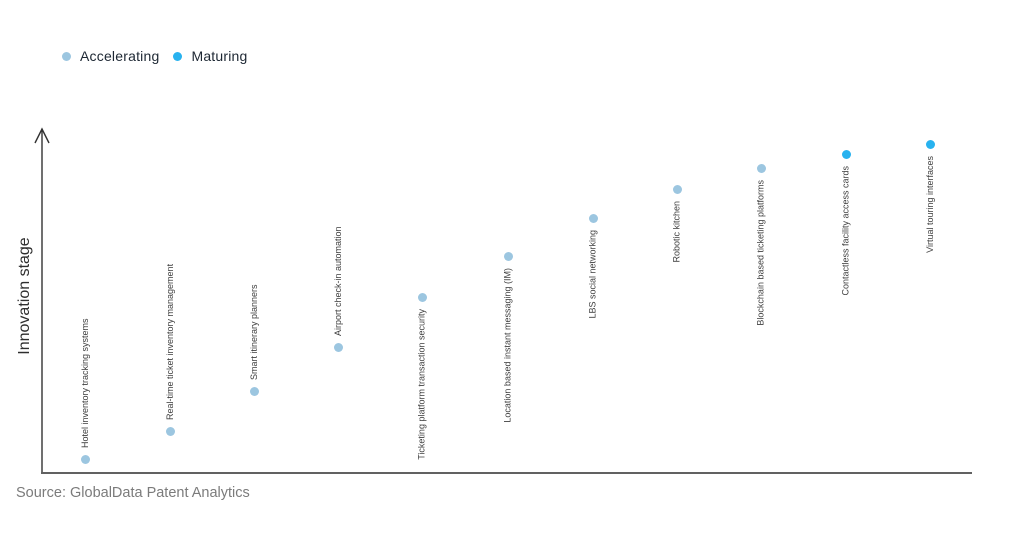 This screenshot has height=538, width=1024. I want to click on data-point-label: Robotic kitchen, so click(677, 232).